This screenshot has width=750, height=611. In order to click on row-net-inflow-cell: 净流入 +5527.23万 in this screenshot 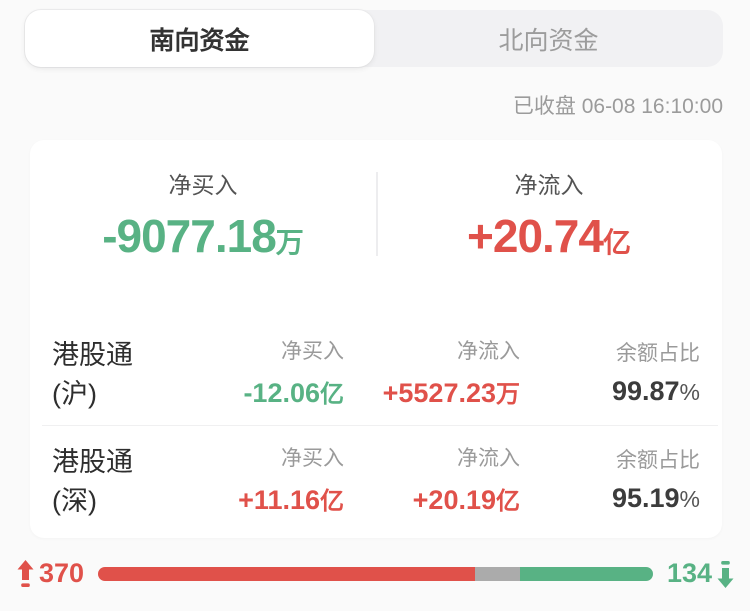, I will do `click(432, 372)`.